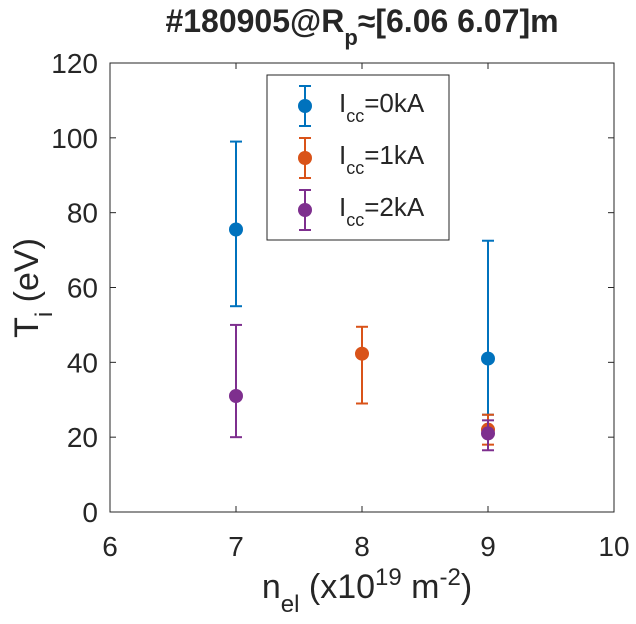  Describe the element at coordinates (362, 546) in the screenshot. I see `x-tick-label: 8` at that location.